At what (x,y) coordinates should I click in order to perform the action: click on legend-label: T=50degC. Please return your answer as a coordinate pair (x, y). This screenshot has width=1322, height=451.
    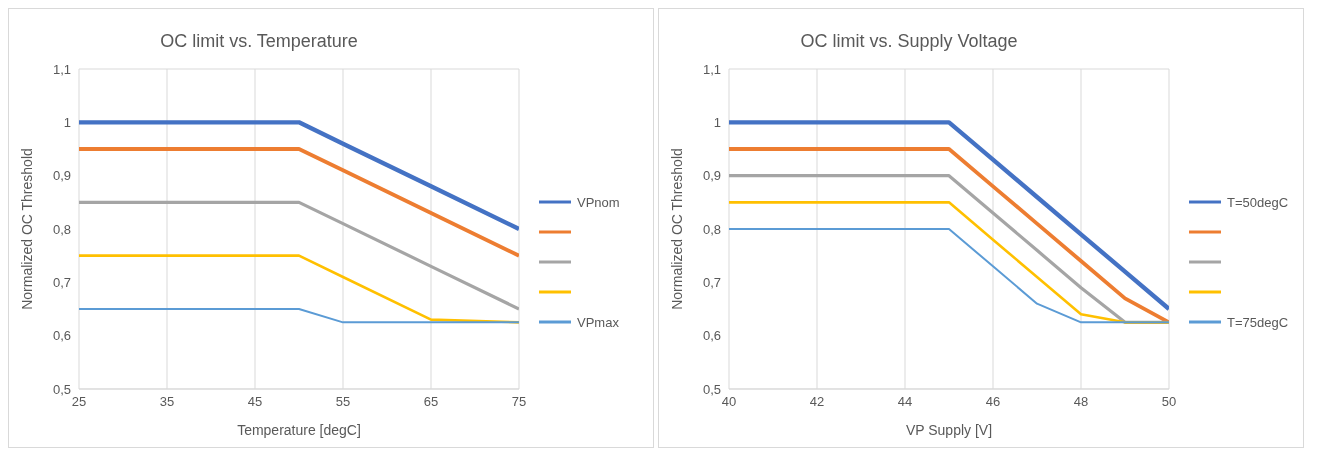
    Looking at the image, I should click on (1258, 202).